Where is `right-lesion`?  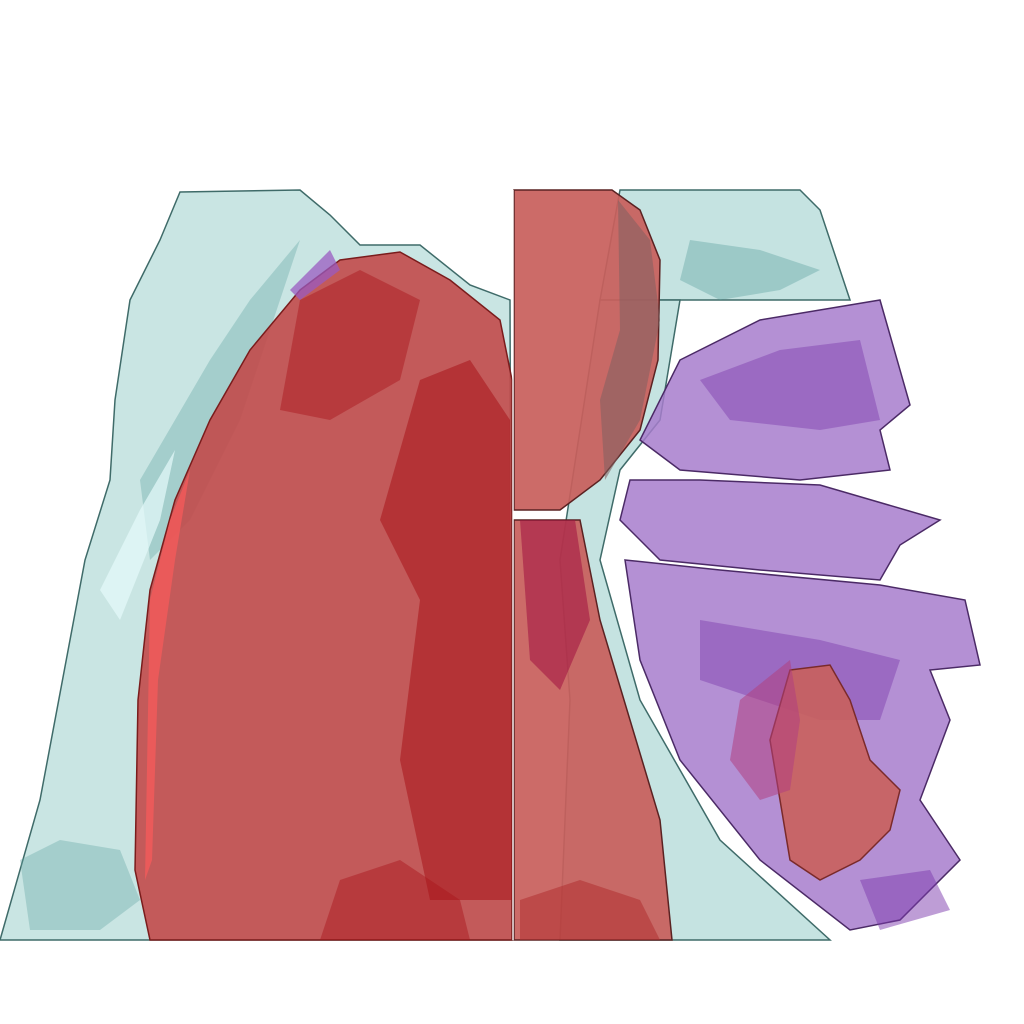 right-lesion is located at coordinates (815, 770).